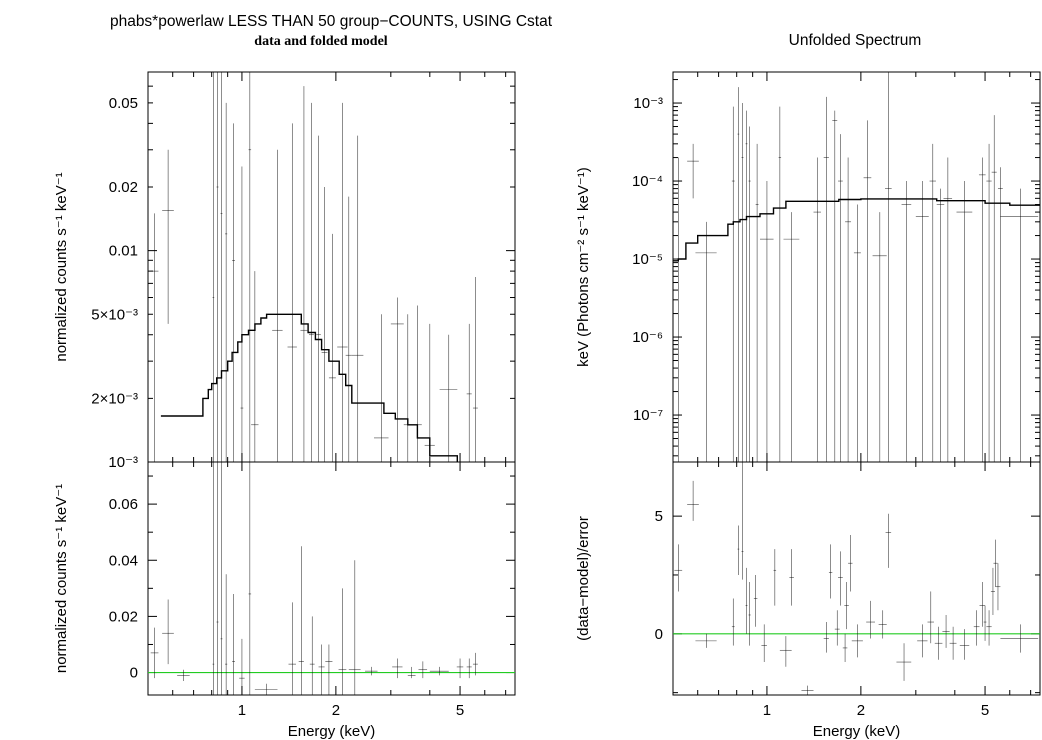 This screenshot has height=740, width=1042. Describe the element at coordinates (61, 578) in the screenshot. I see `y-axis-label: normalized counts s⁻¹ keV⁻¹` at that location.